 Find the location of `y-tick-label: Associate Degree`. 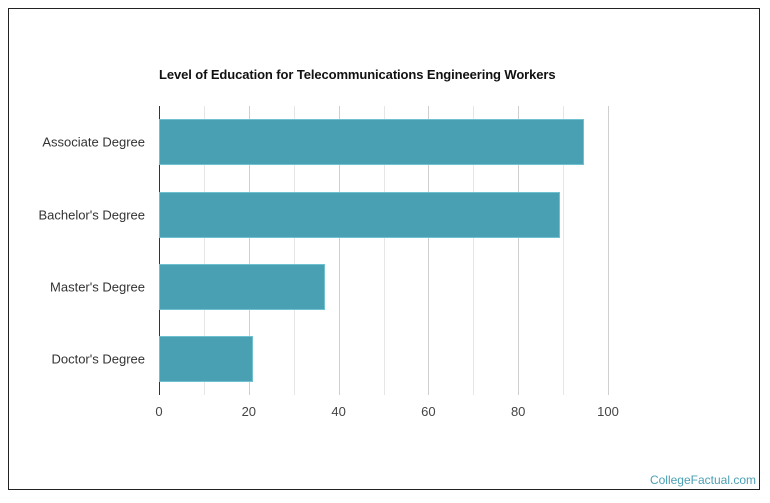

y-tick-label: Associate Degree is located at coordinates (93, 142).